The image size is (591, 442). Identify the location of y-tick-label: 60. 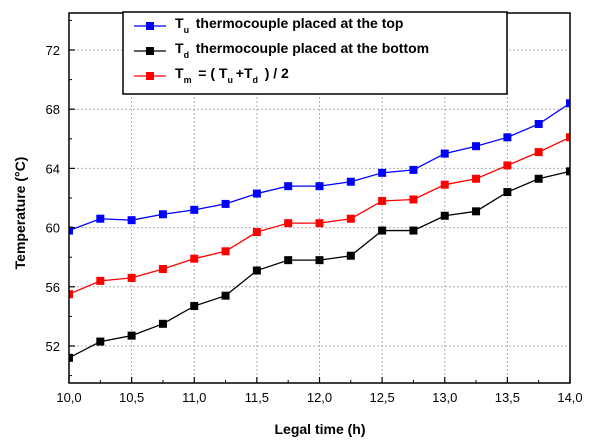
(53, 228).